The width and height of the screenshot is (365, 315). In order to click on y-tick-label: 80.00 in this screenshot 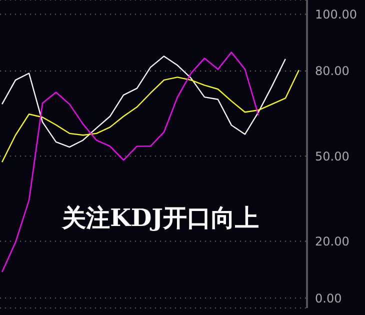, I will do `click(332, 71)`.